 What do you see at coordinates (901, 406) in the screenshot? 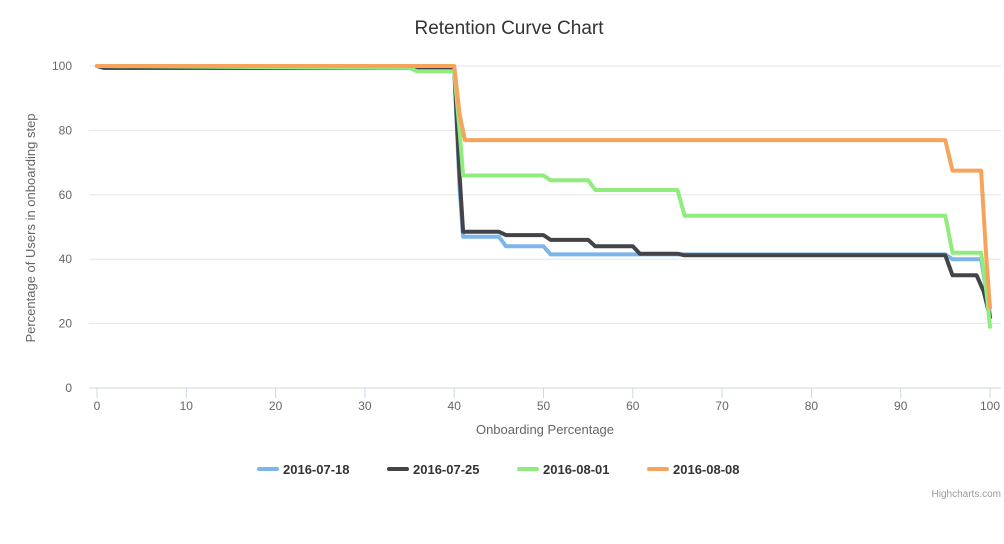
I see `x-tick-label: 90` at bounding box center [901, 406].